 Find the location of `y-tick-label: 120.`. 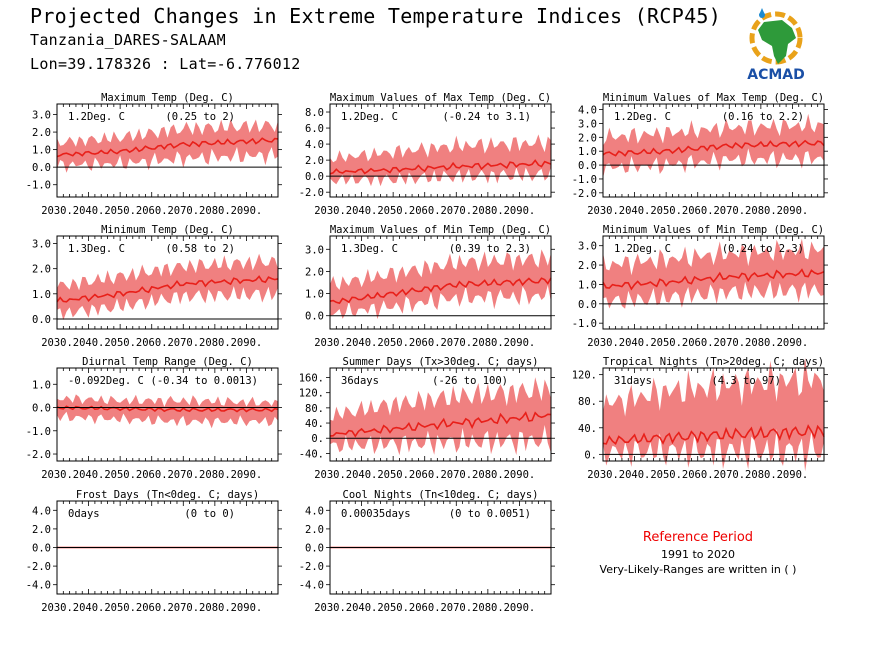

y-tick-label: 120. is located at coordinates (311, 394).